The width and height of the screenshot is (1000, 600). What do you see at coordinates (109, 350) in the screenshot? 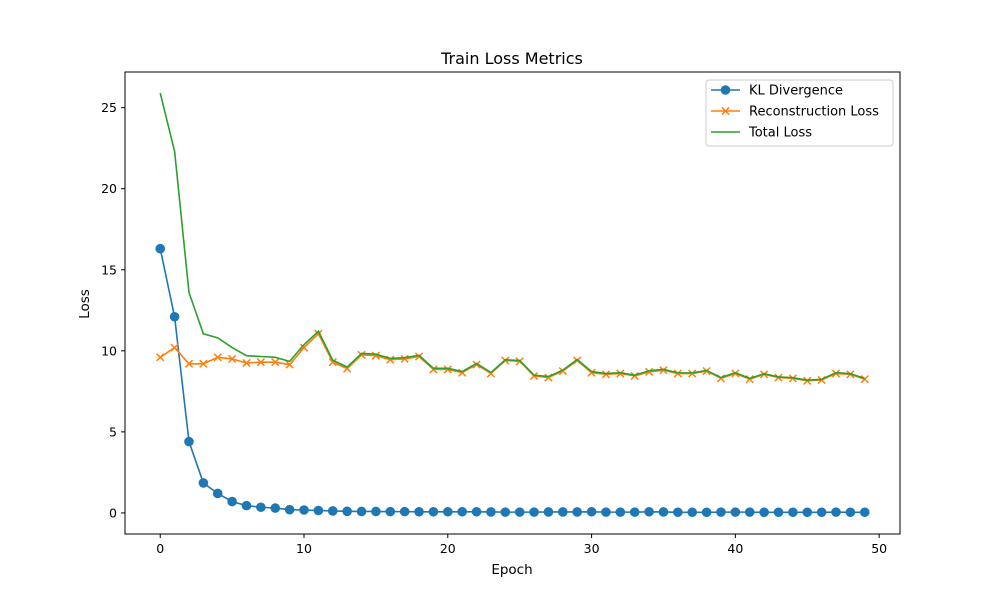
I see `y-tick-label: 10` at bounding box center [109, 350].